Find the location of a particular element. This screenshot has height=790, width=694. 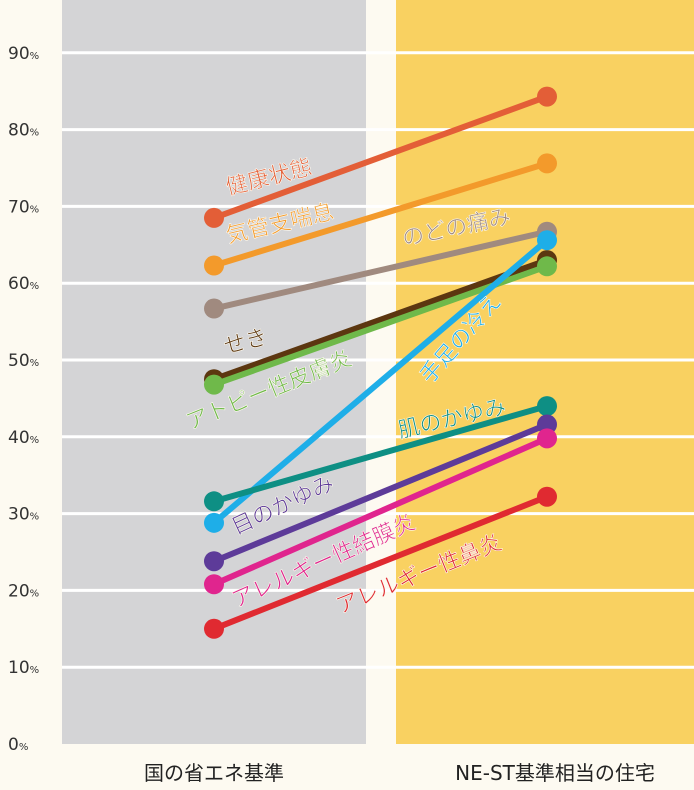

y-tick-label: 0% is located at coordinates (18, 745).